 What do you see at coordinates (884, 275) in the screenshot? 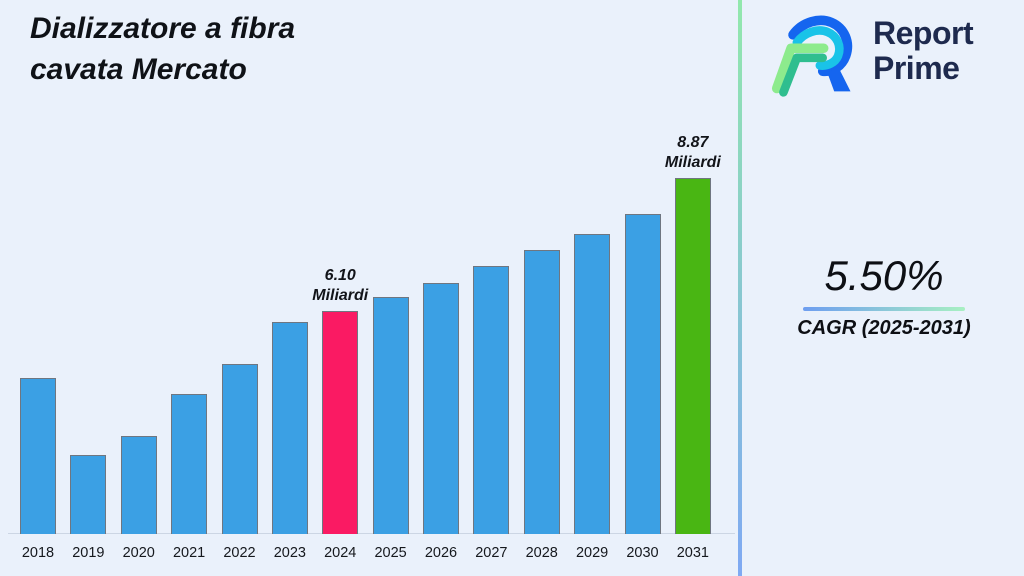
I see `cagr-value: 5.50%` at bounding box center [884, 275].